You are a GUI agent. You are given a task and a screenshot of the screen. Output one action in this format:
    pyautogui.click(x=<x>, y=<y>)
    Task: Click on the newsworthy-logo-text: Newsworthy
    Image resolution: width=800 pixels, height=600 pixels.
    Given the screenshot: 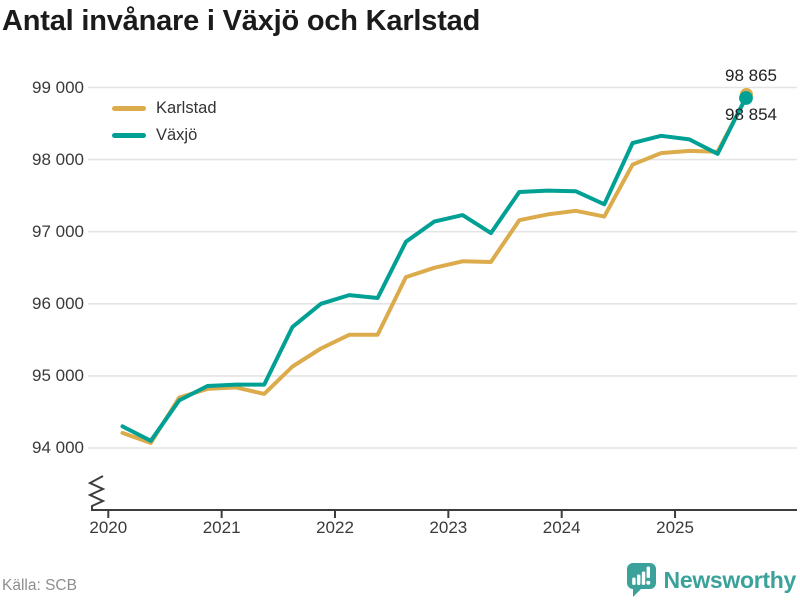 What is the action you would take?
    pyautogui.click(x=730, y=579)
    